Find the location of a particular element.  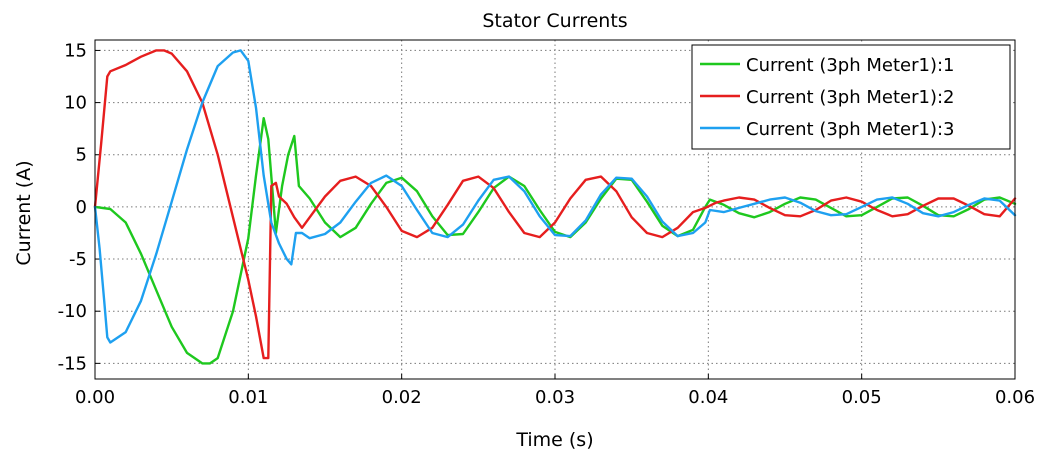

legend-label-2: Current (3ph Meter1):2 is located at coordinates (850, 97).